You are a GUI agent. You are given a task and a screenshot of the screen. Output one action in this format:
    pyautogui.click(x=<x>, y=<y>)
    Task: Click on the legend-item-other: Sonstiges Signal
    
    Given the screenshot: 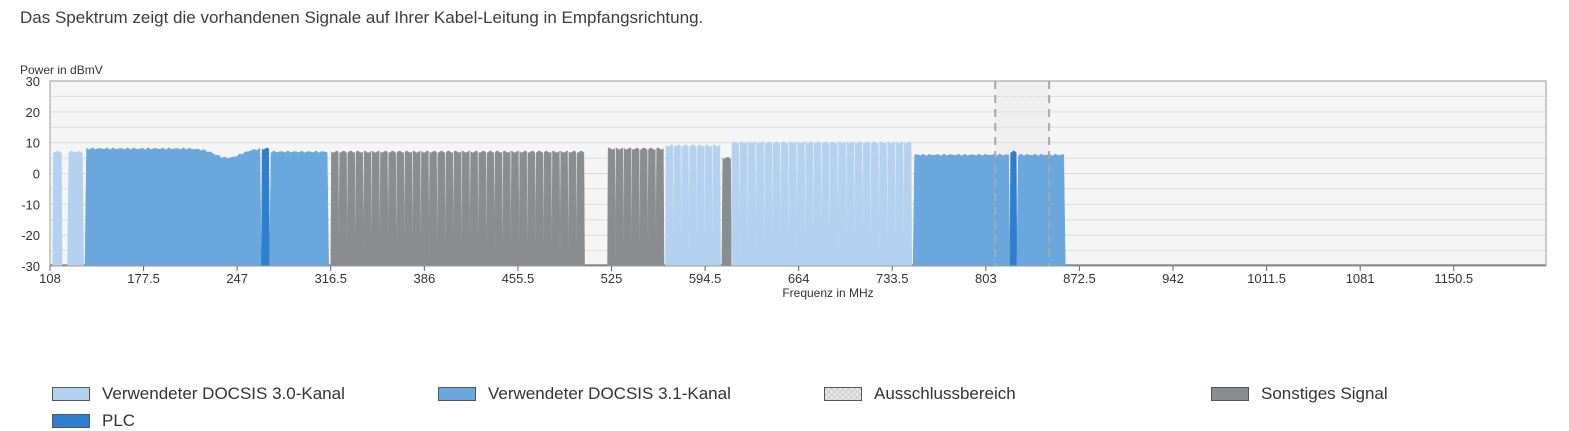 What is the action you would take?
    pyautogui.click(x=1299, y=394)
    